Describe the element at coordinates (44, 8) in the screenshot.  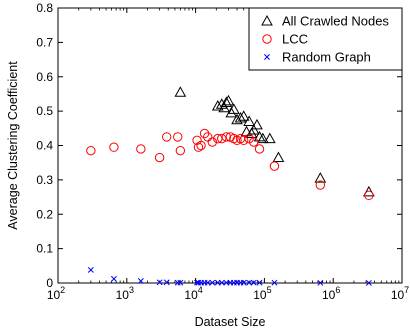
I see `y-tick-label: 0.8` at that location.